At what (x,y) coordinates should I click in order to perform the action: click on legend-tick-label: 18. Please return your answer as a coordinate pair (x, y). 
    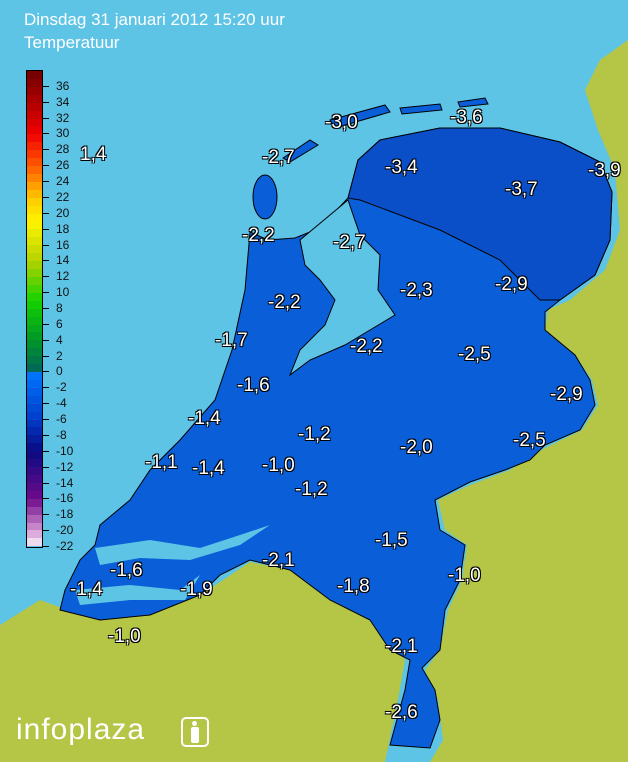
    Looking at the image, I should click on (63, 228).